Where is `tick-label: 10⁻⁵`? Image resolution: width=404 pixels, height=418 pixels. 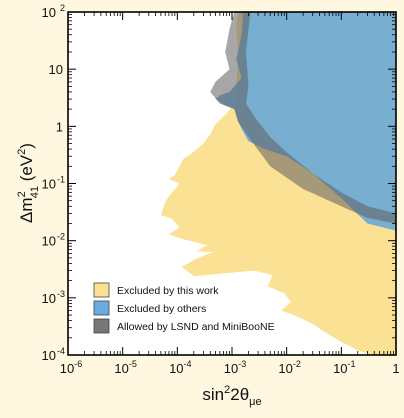
tick-label: 10⁻⁵ is located at coordinates (125, 367).